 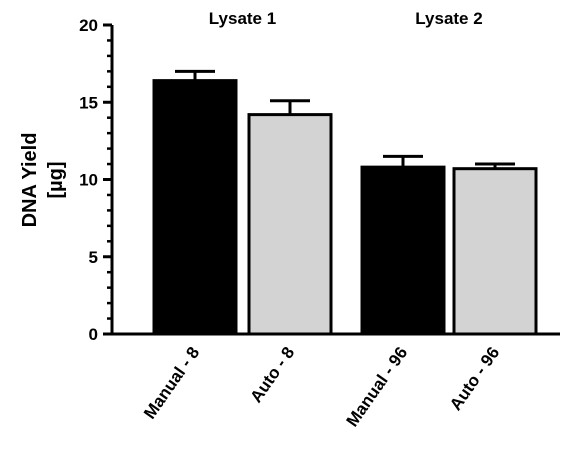 I want to click on y-tick-label: 0, so click(x=93, y=334).